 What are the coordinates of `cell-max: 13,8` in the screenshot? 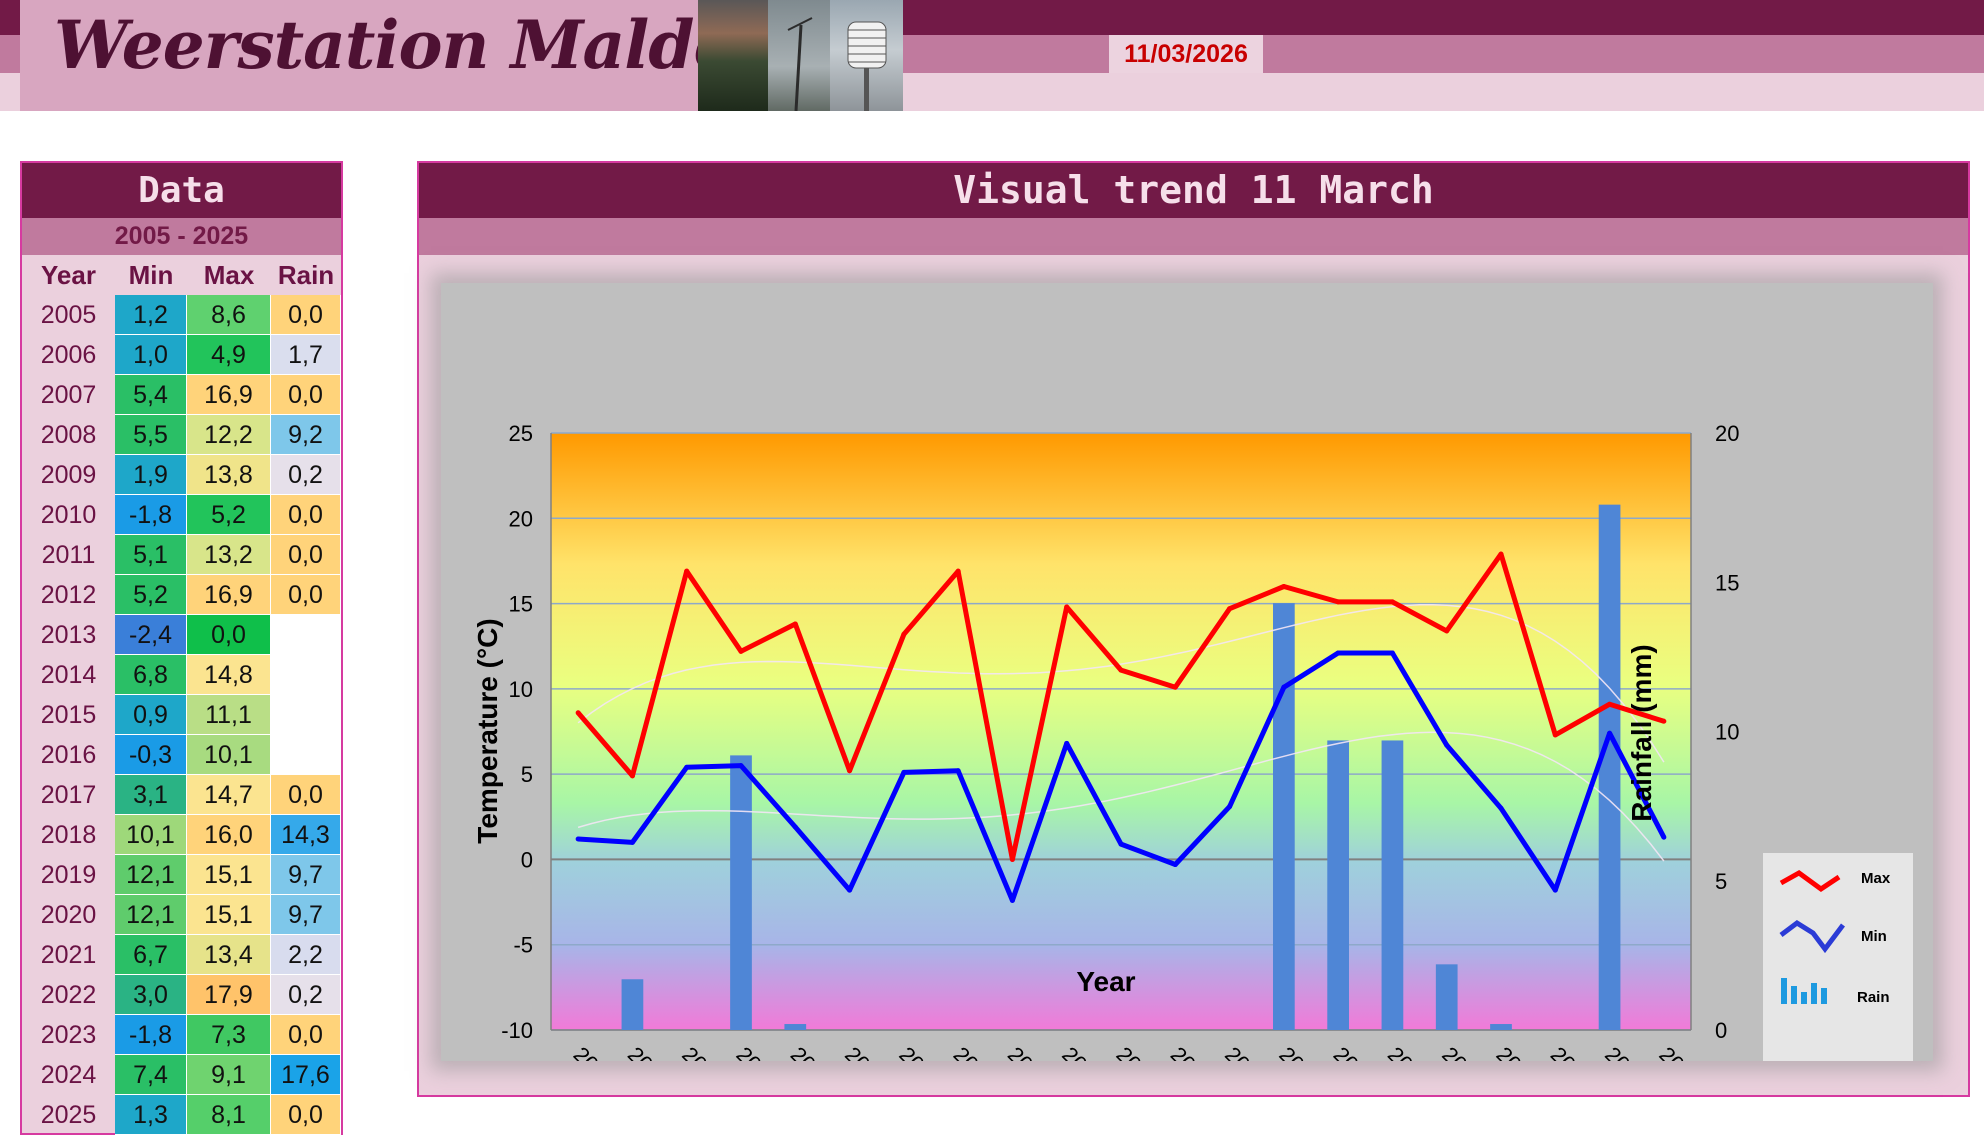 It's located at (229, 475).